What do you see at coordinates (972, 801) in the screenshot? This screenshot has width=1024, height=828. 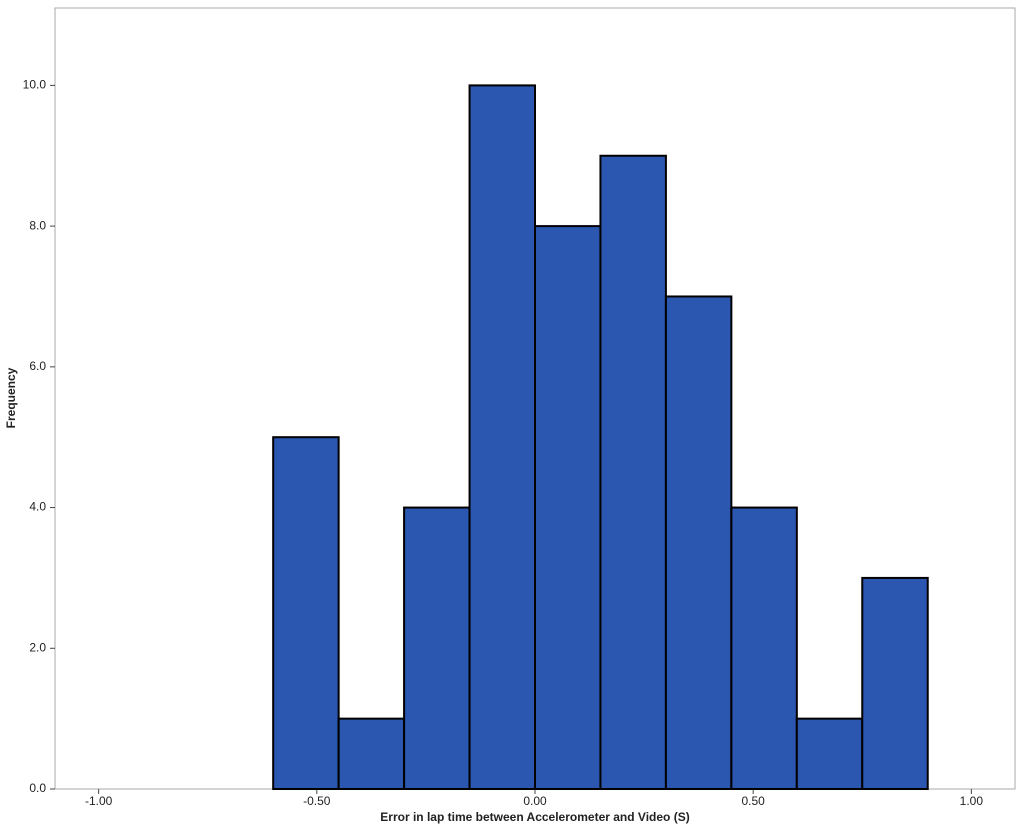 I see `x-tick-label: 1.00` at bounding box center [972, 801].